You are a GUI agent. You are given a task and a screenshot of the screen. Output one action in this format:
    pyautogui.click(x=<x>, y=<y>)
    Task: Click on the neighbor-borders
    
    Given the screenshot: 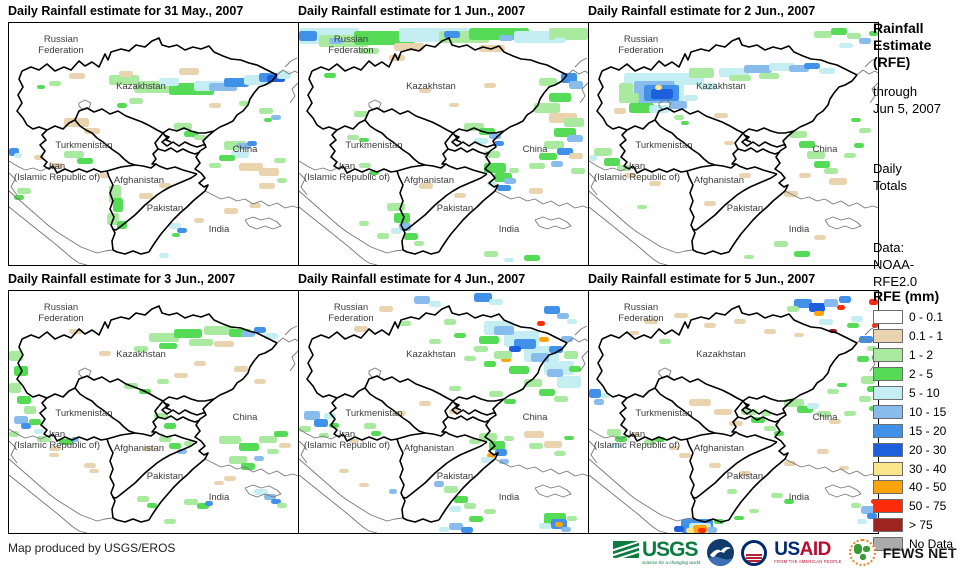 What is the action you would take?
    pyautogui.click(x=153, y=161)
    